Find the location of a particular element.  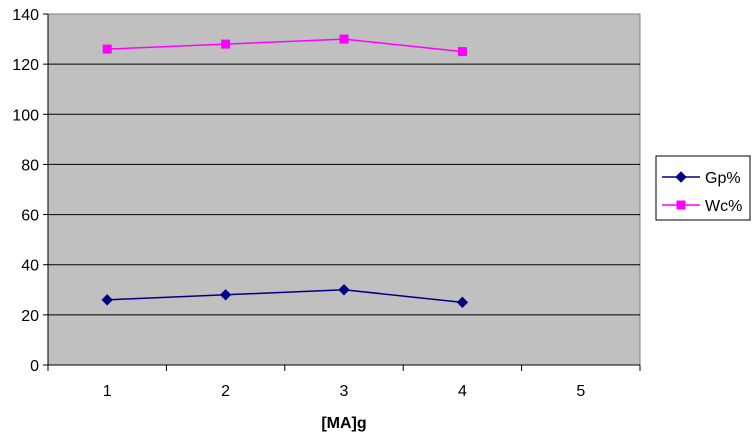

x-axis-ticks: 1 2 3 4 5 is located at coordinates (344, 382).